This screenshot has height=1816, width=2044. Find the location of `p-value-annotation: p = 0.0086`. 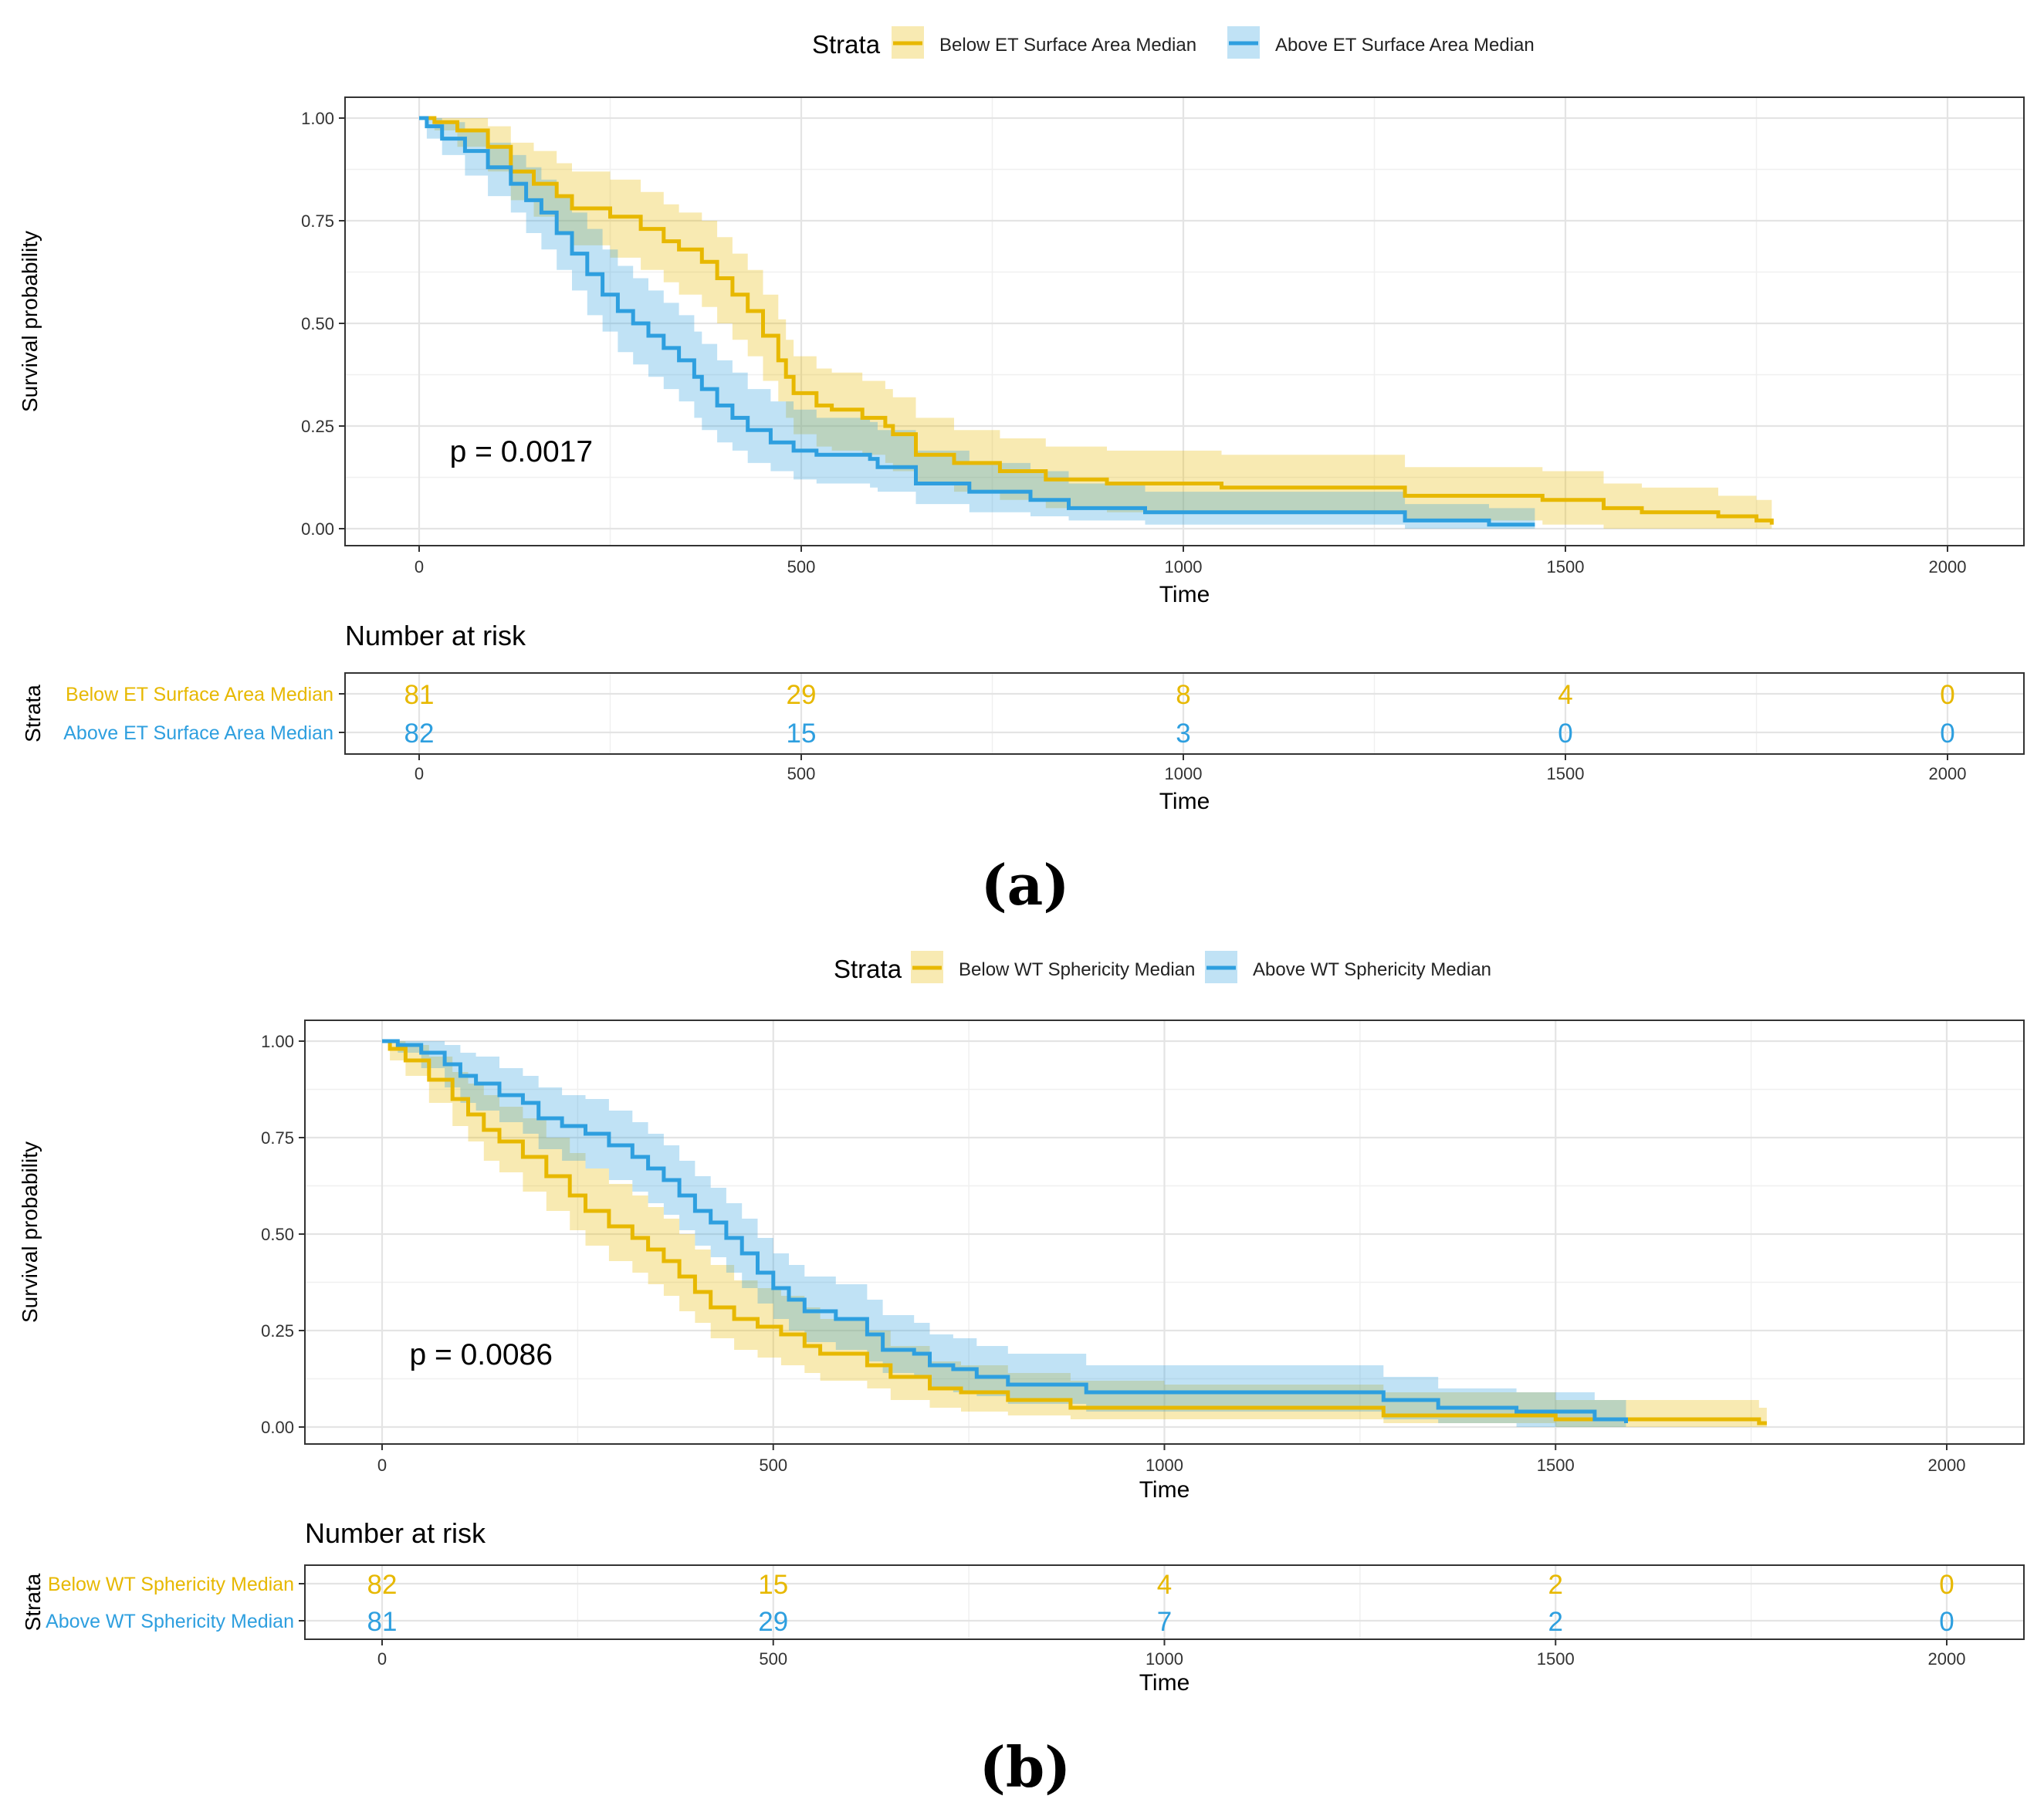

p-value-annotation: p = 0.0086 is located at coordinates (480, 1355).